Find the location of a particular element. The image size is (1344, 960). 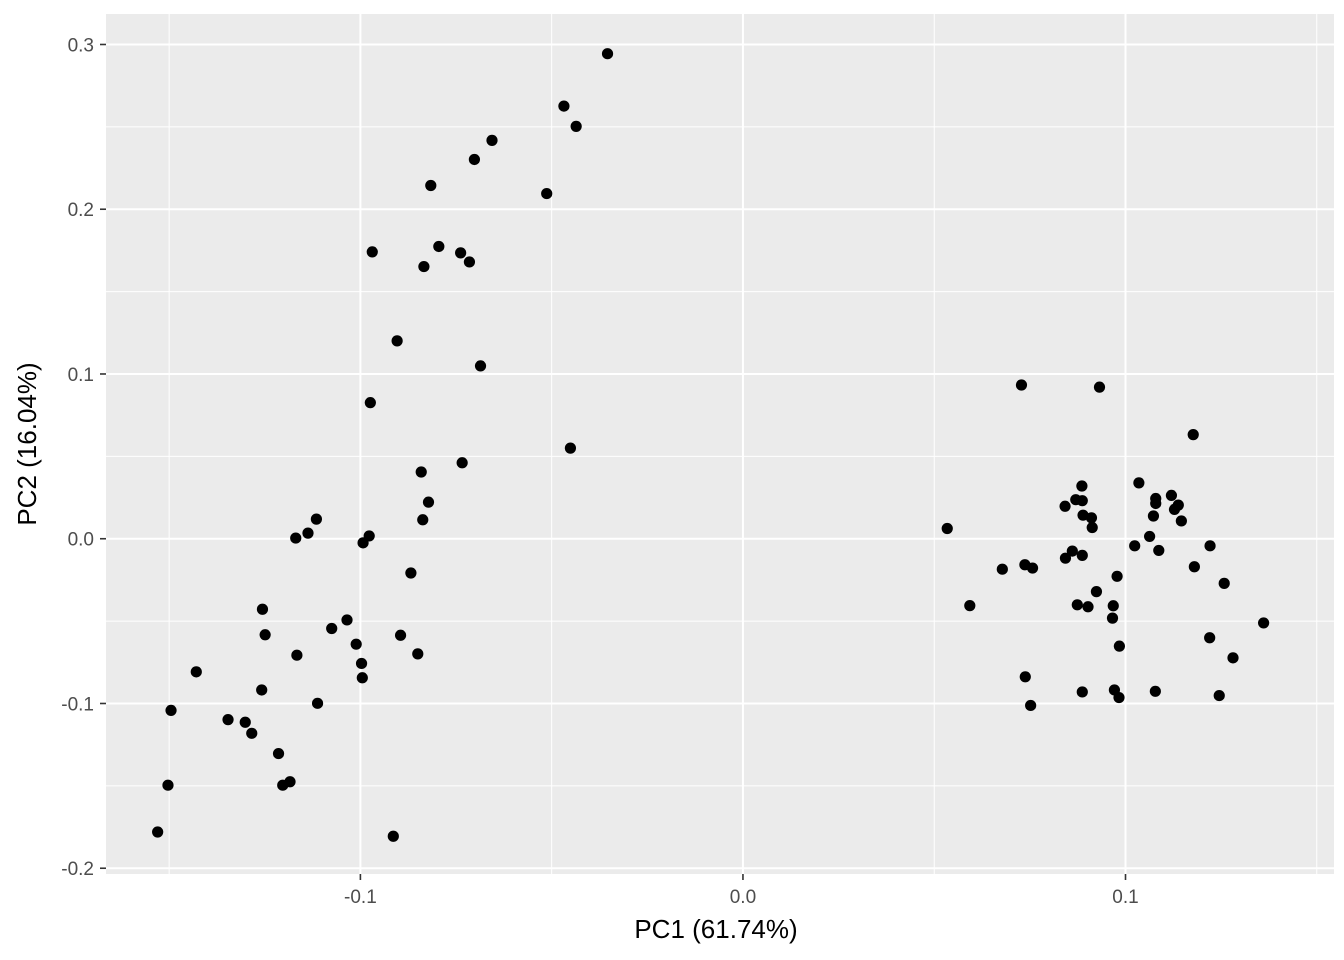

x-tick-label: 0.0 is located at coordinates (743, 897).